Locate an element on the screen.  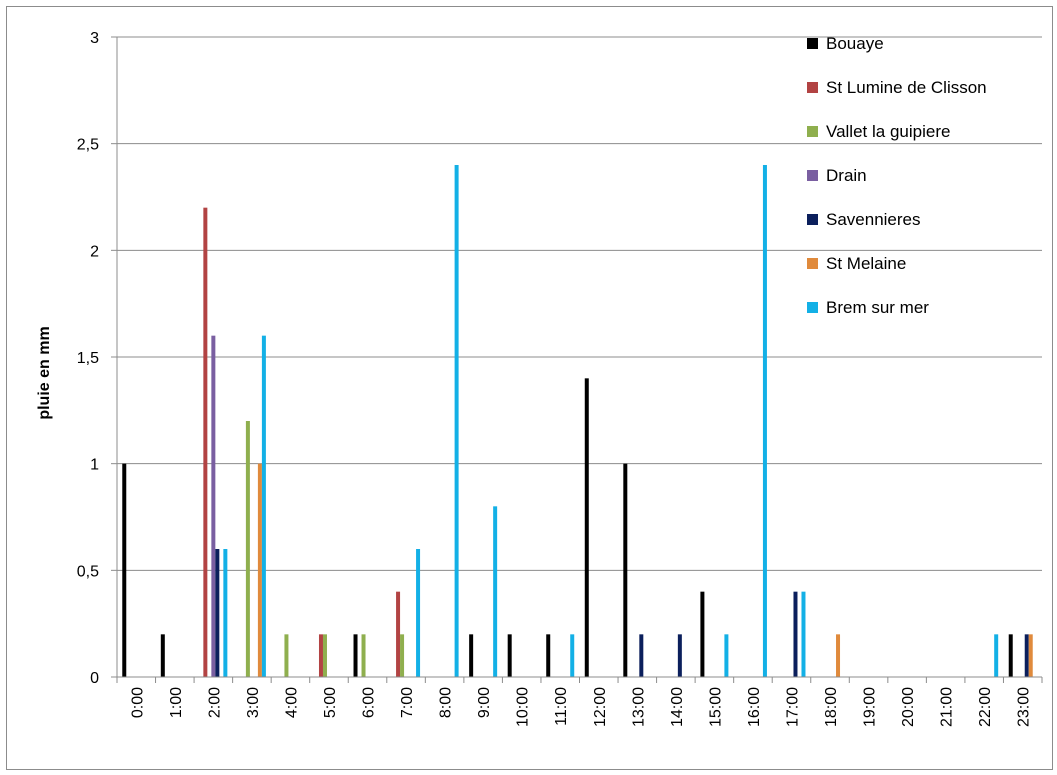
y-tick-label: 0,5 is located at coordinates (88, 571).